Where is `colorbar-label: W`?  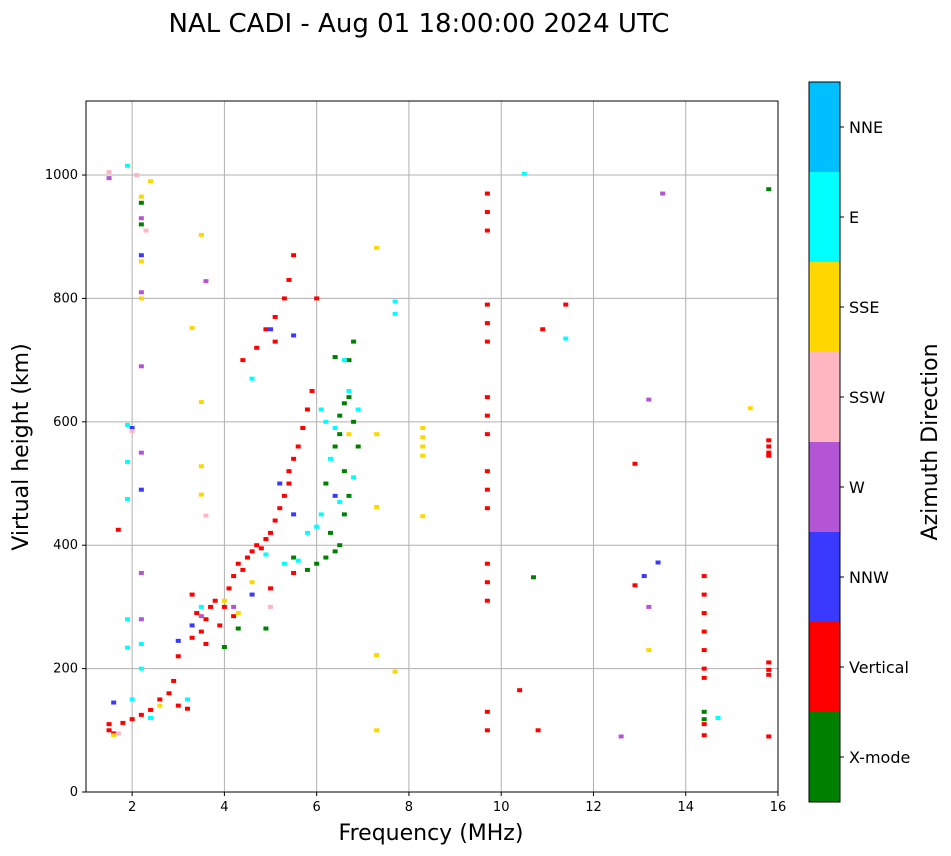
colorbar-label: W is located at coordinates (857, 487).